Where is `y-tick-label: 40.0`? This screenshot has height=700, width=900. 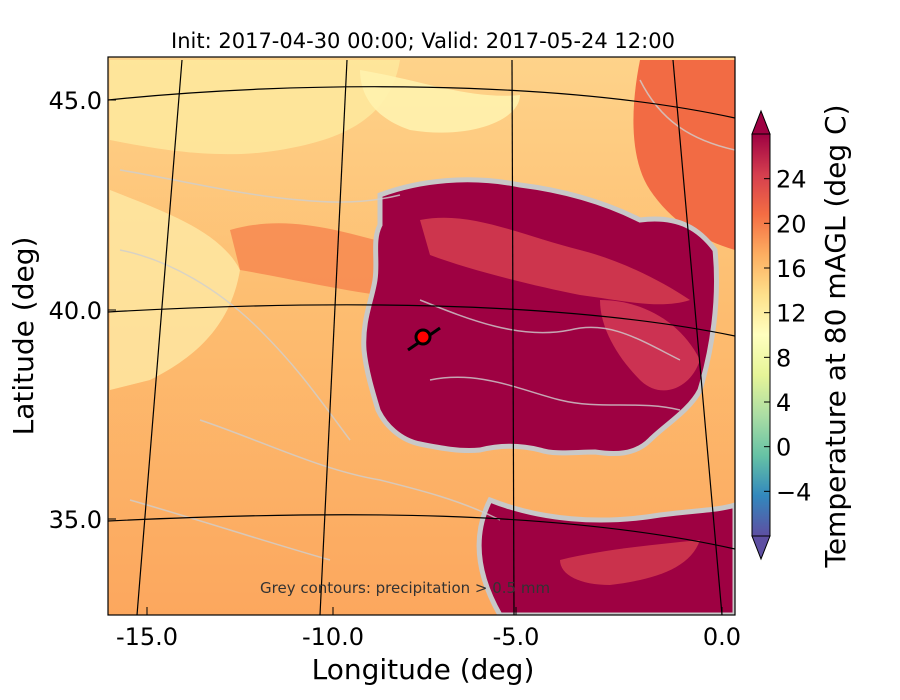 y-tick-label: 40.0 is located at coordinates (75, 311).